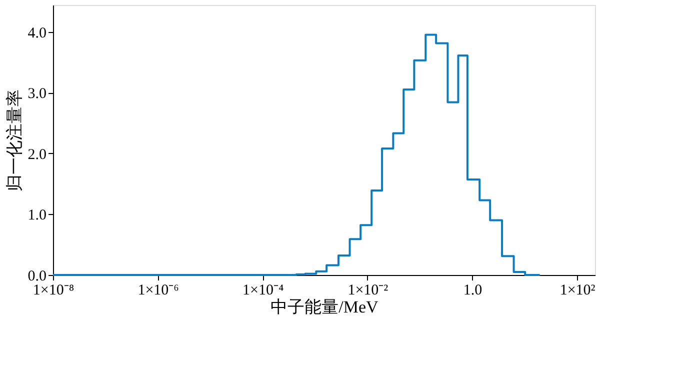  Describe the element at coordinates (37, 216) in the screenshot. I see `y-tick-label: 1.0` at that location.